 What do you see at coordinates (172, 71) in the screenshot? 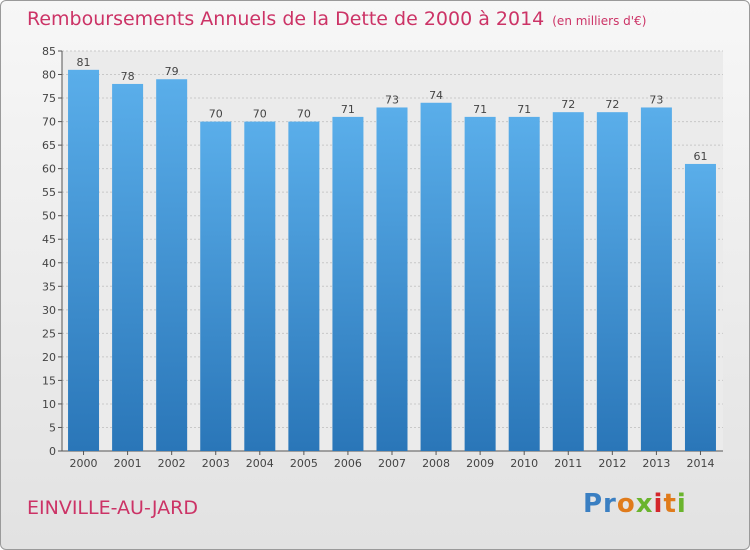
I see `data-label: 79` at bounding box center [172, 71].